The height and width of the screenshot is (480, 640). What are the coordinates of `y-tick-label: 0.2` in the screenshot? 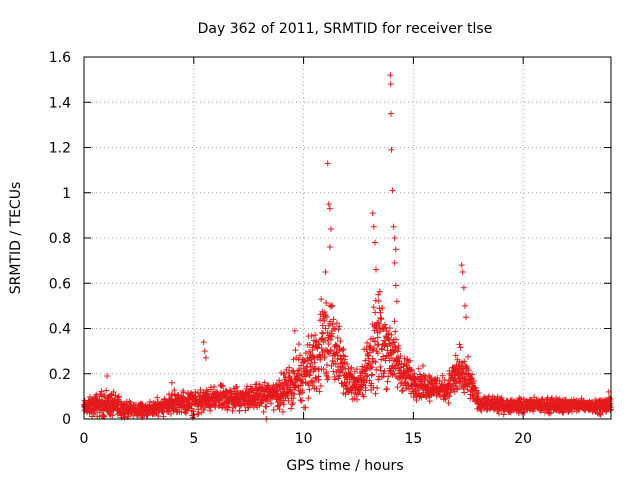 It's located at (60, 375).